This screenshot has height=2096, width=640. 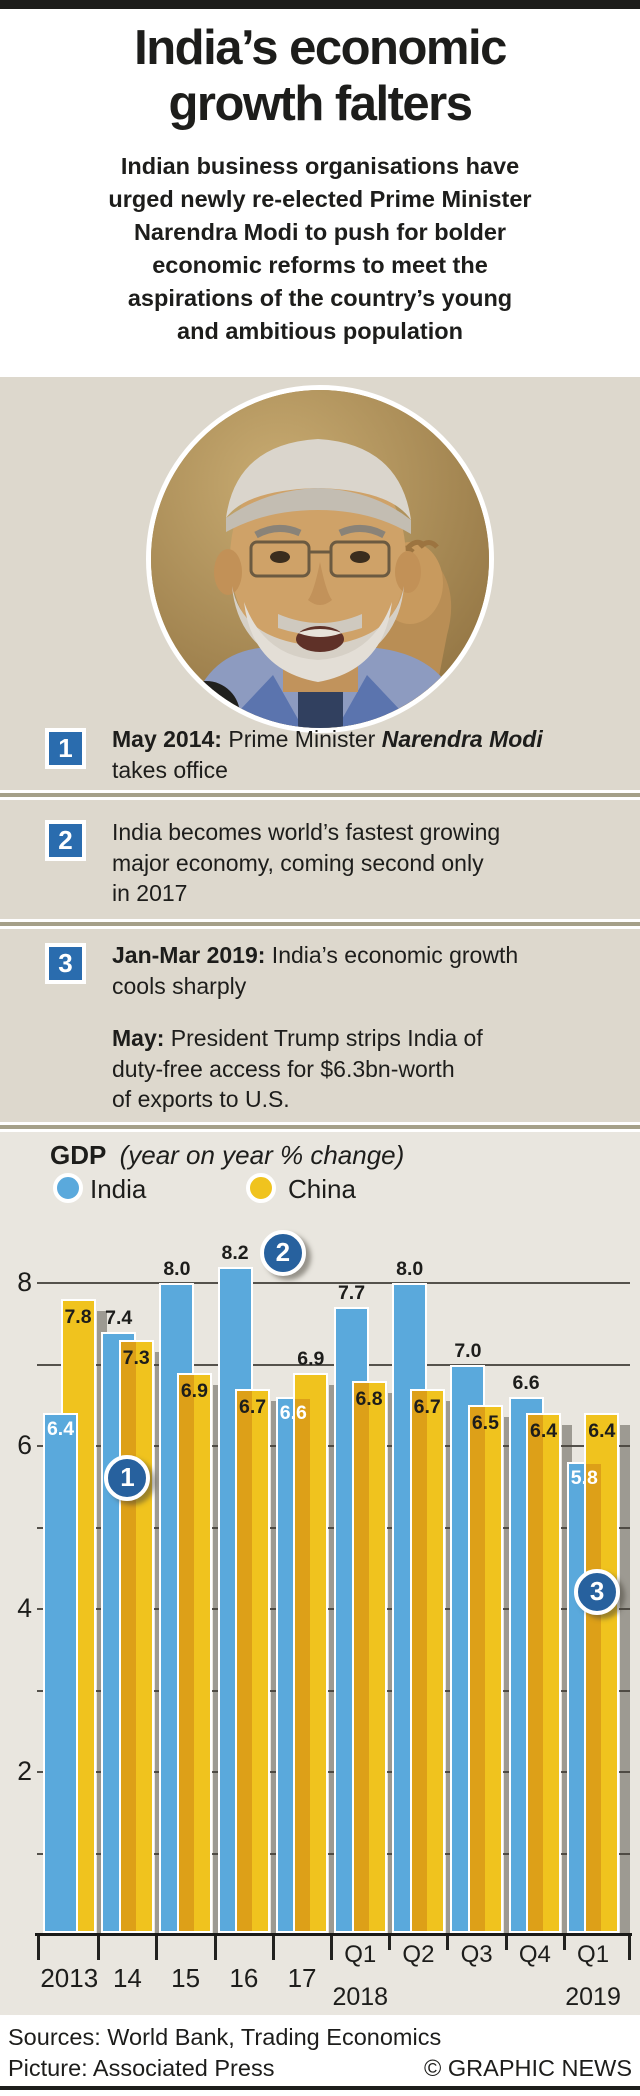 I want to click on legend-dot-china, so click(x=261, y=1188).